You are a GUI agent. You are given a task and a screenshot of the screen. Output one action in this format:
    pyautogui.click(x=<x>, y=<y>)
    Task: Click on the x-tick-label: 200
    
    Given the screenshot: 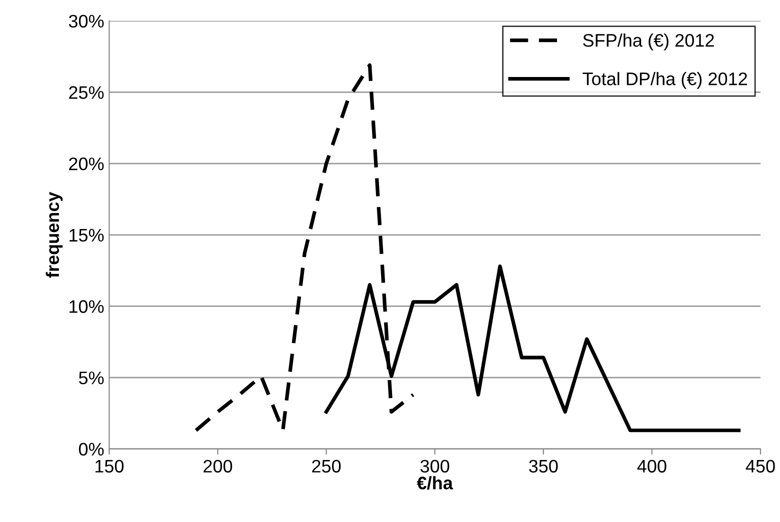 What is the action you would take?
    pyautogui.click(x=218, y=466)
    